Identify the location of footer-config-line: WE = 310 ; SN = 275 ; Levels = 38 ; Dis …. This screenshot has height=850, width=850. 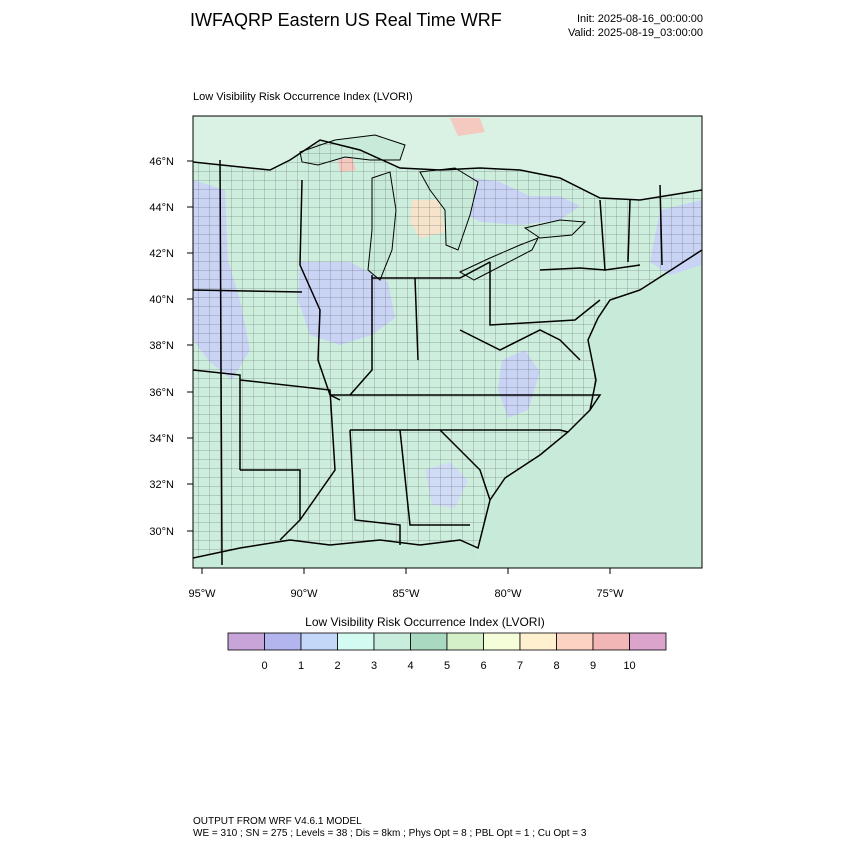
(390, 833).